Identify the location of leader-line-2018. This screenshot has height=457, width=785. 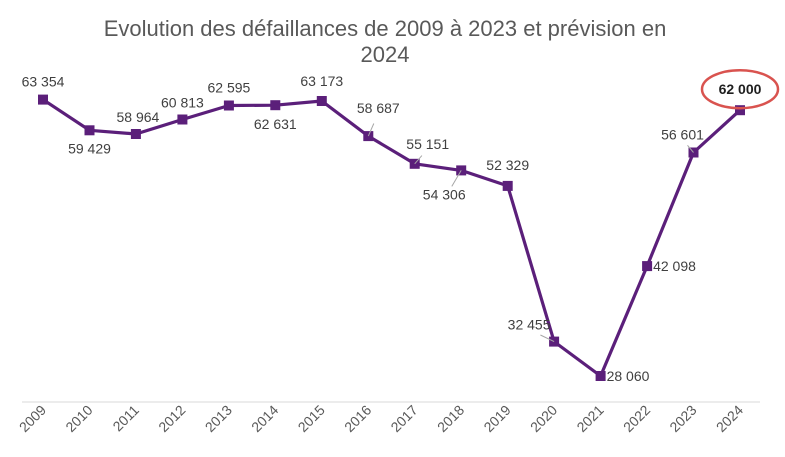
(456, 178).